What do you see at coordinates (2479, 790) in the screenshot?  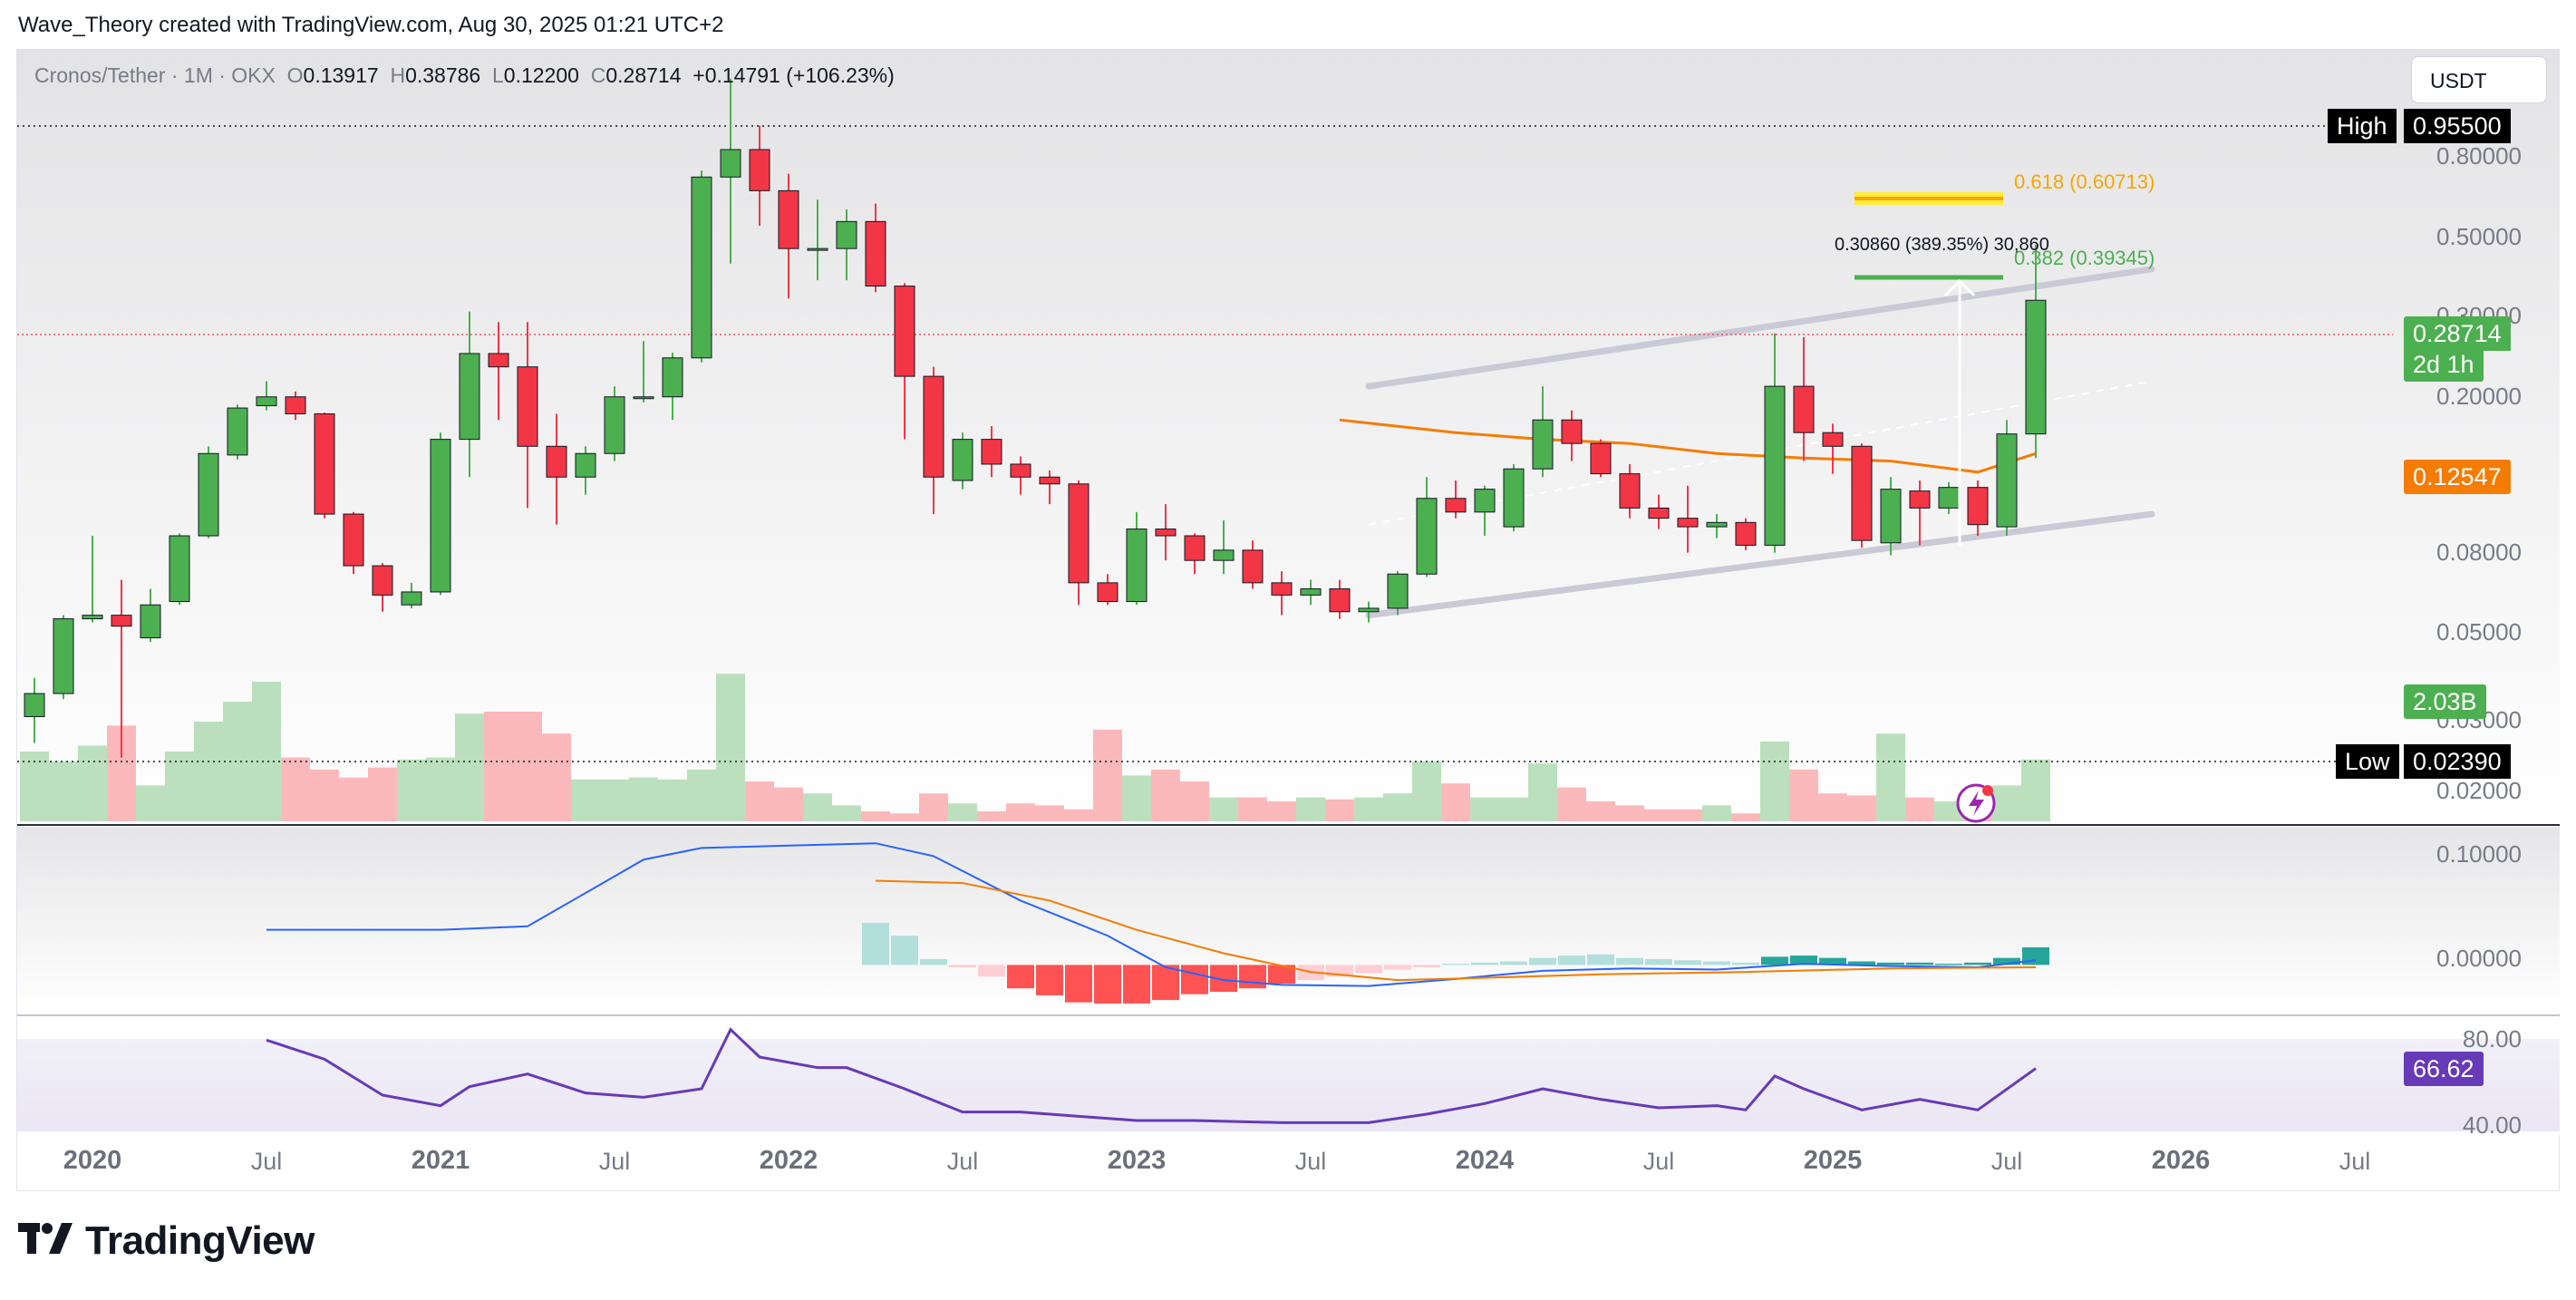 I see `price-tick: 0.02000` at bounding box center [2479, 790].